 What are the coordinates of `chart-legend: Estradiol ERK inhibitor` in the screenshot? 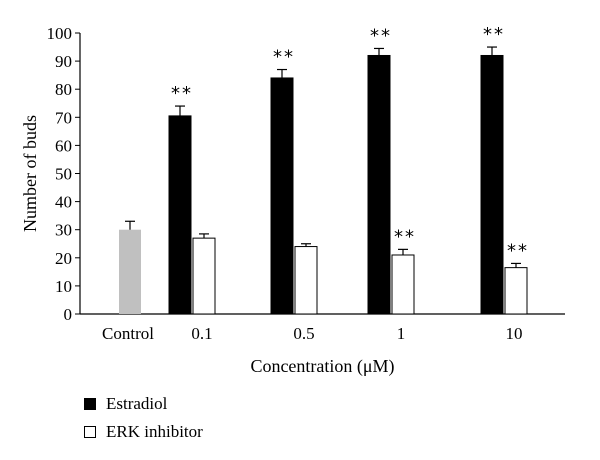 It's located at (143, 420).